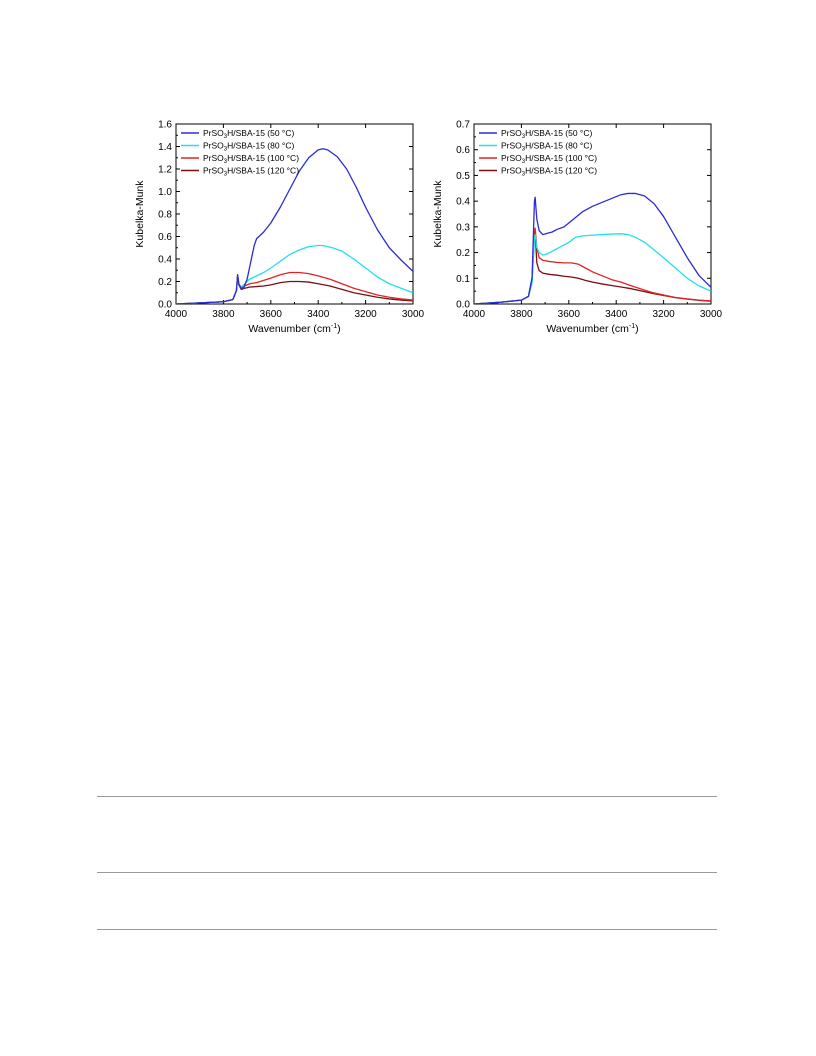 The width and height of the screenshot is (816, 1056). I want to click on y-tick-label: 1.2, so click(165, 170).